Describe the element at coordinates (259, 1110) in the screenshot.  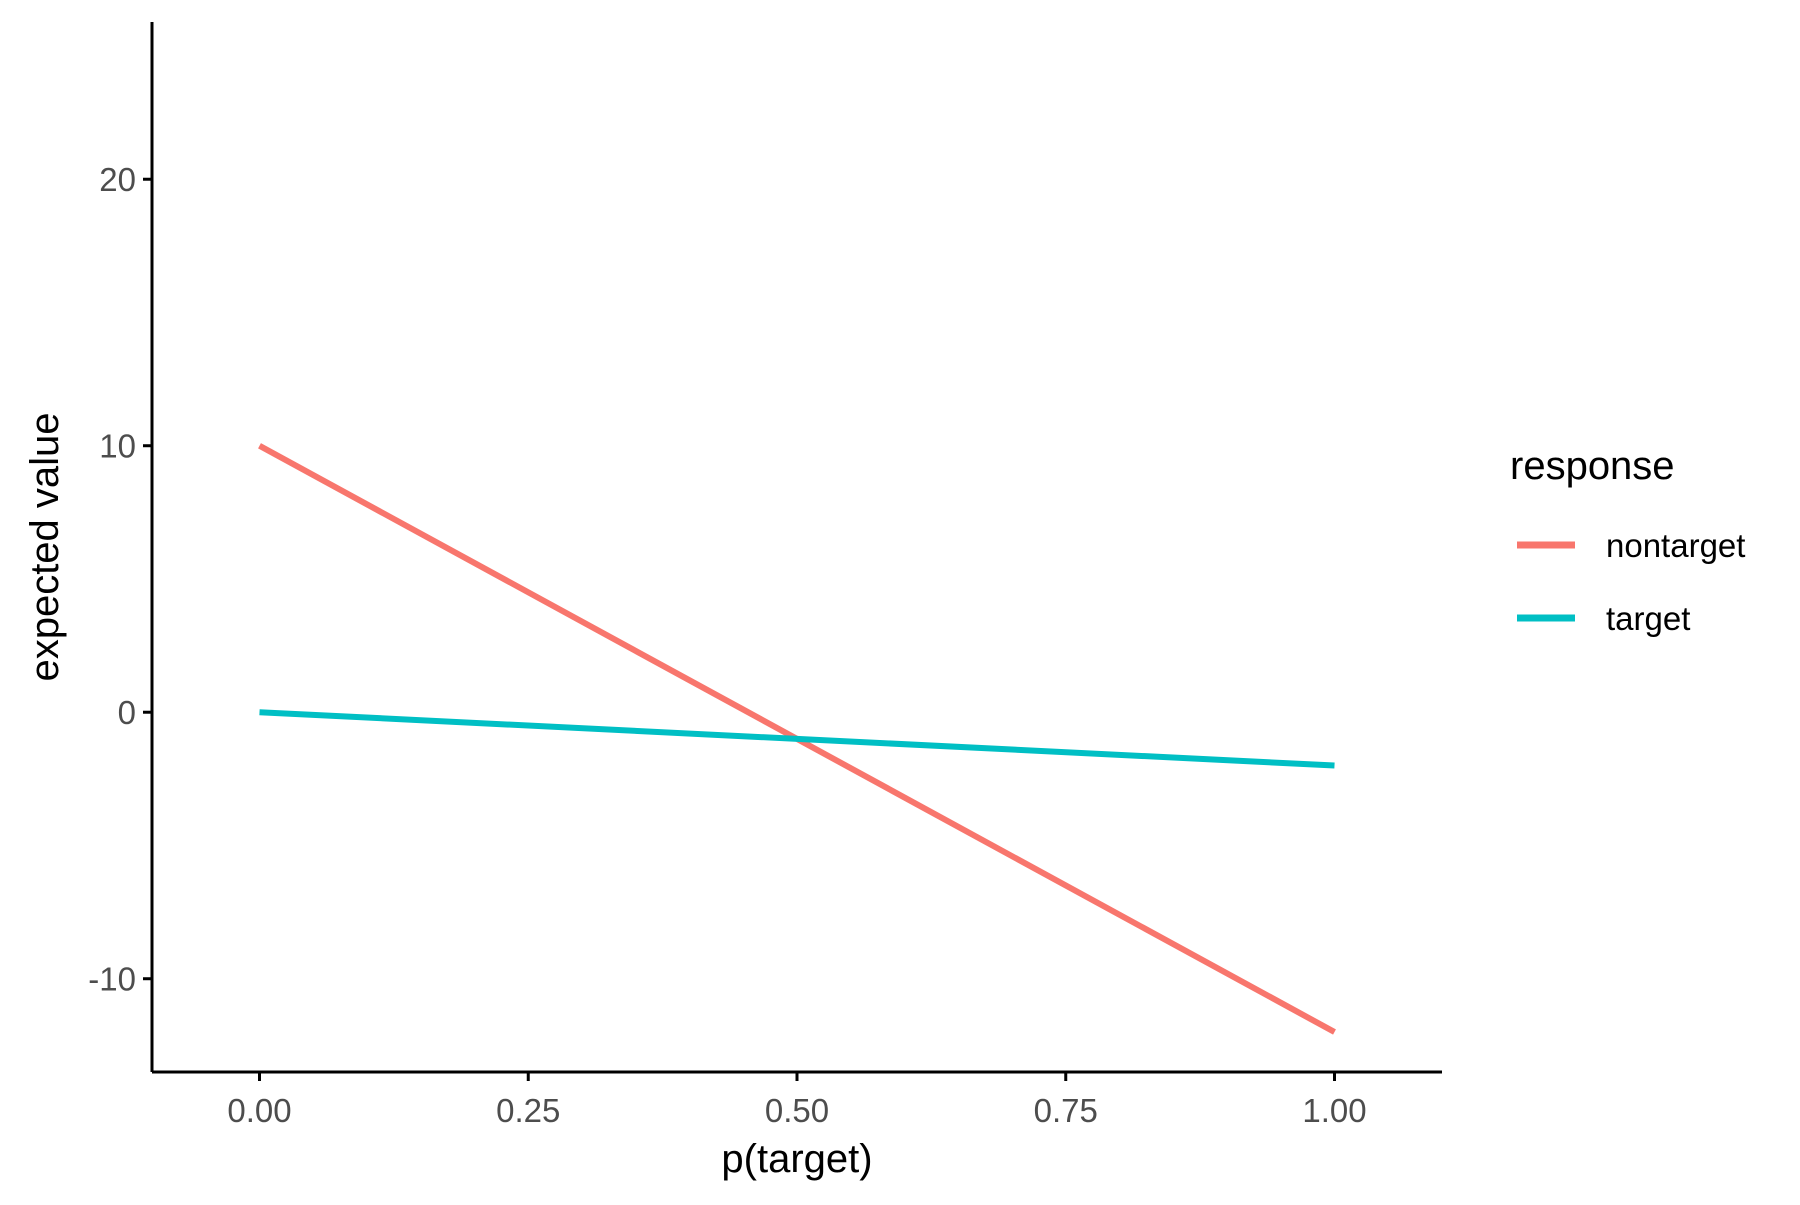
I see `x-tick-label: 0.00` at that location.